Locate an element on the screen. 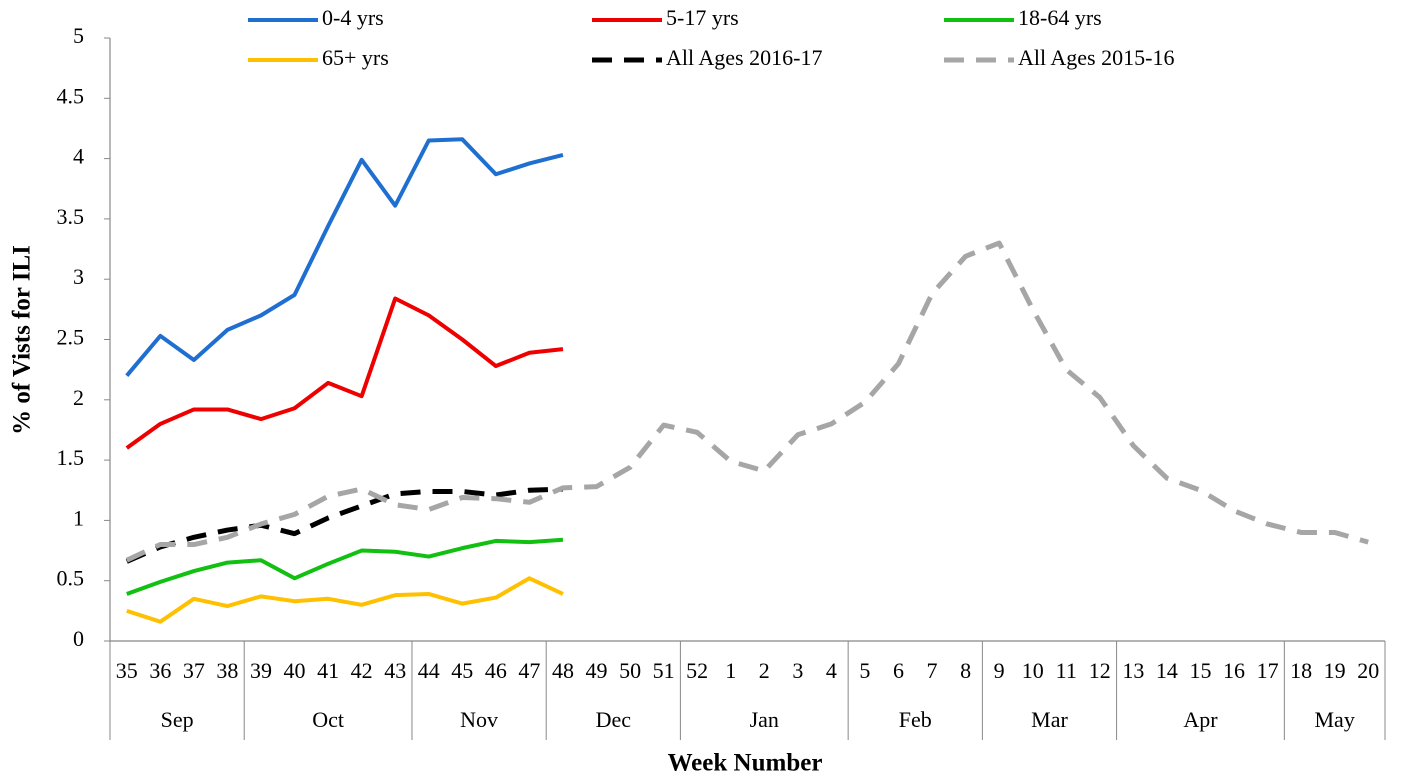 The width and height of the screenshot is (1403, 778). y-tick-label: 5 is located at coordinates (78, 35).